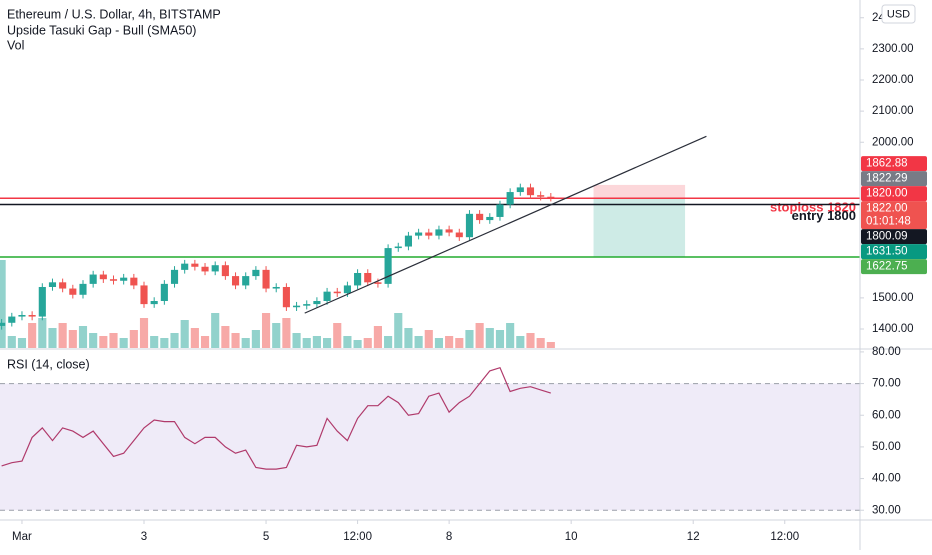 The width and height of the screenshot is (932, 555). I want to click on price-tag-label: 1822.00, so click(887, 209).